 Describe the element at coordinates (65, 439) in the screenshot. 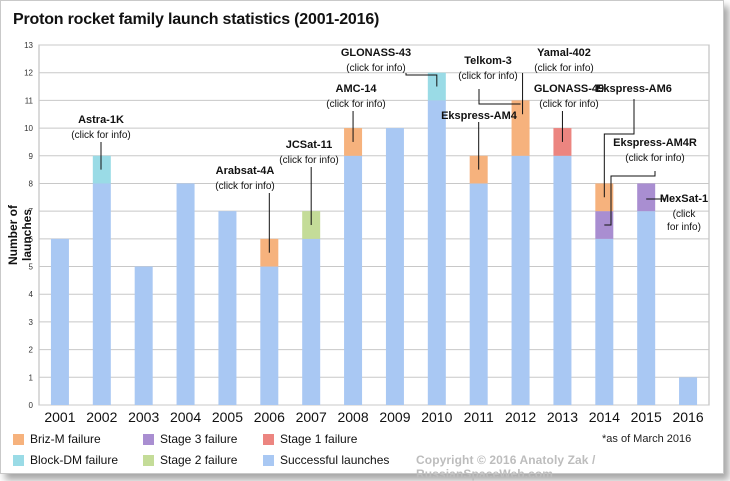

I see `legend-label: Briz-M failure` at that location.